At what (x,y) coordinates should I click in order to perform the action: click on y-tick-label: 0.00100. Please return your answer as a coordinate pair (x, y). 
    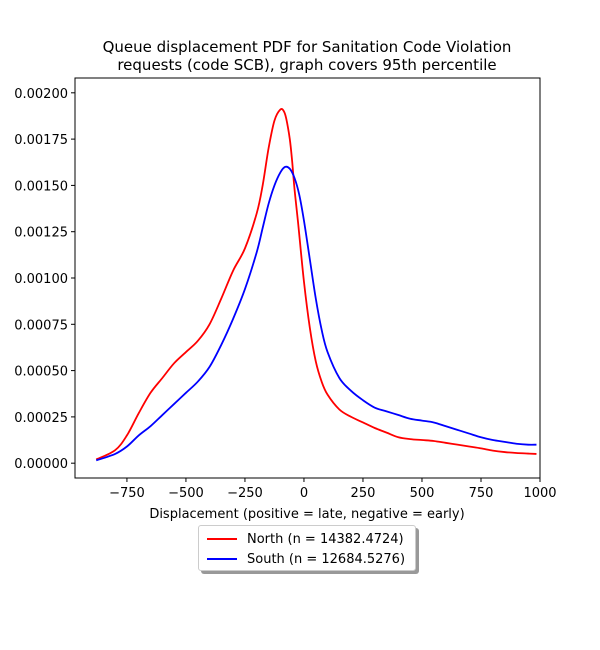
    Looking at the image, I should click on (41, 279).